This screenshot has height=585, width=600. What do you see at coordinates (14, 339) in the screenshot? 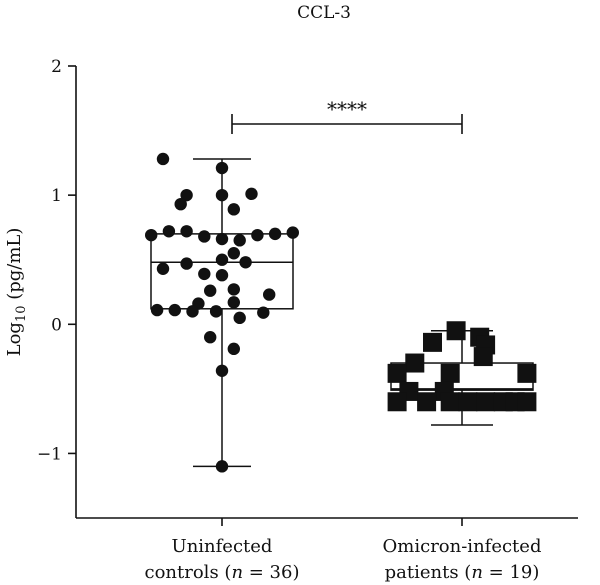
I see `y-axis-label-main: Log` at bounding box center [14, 339].